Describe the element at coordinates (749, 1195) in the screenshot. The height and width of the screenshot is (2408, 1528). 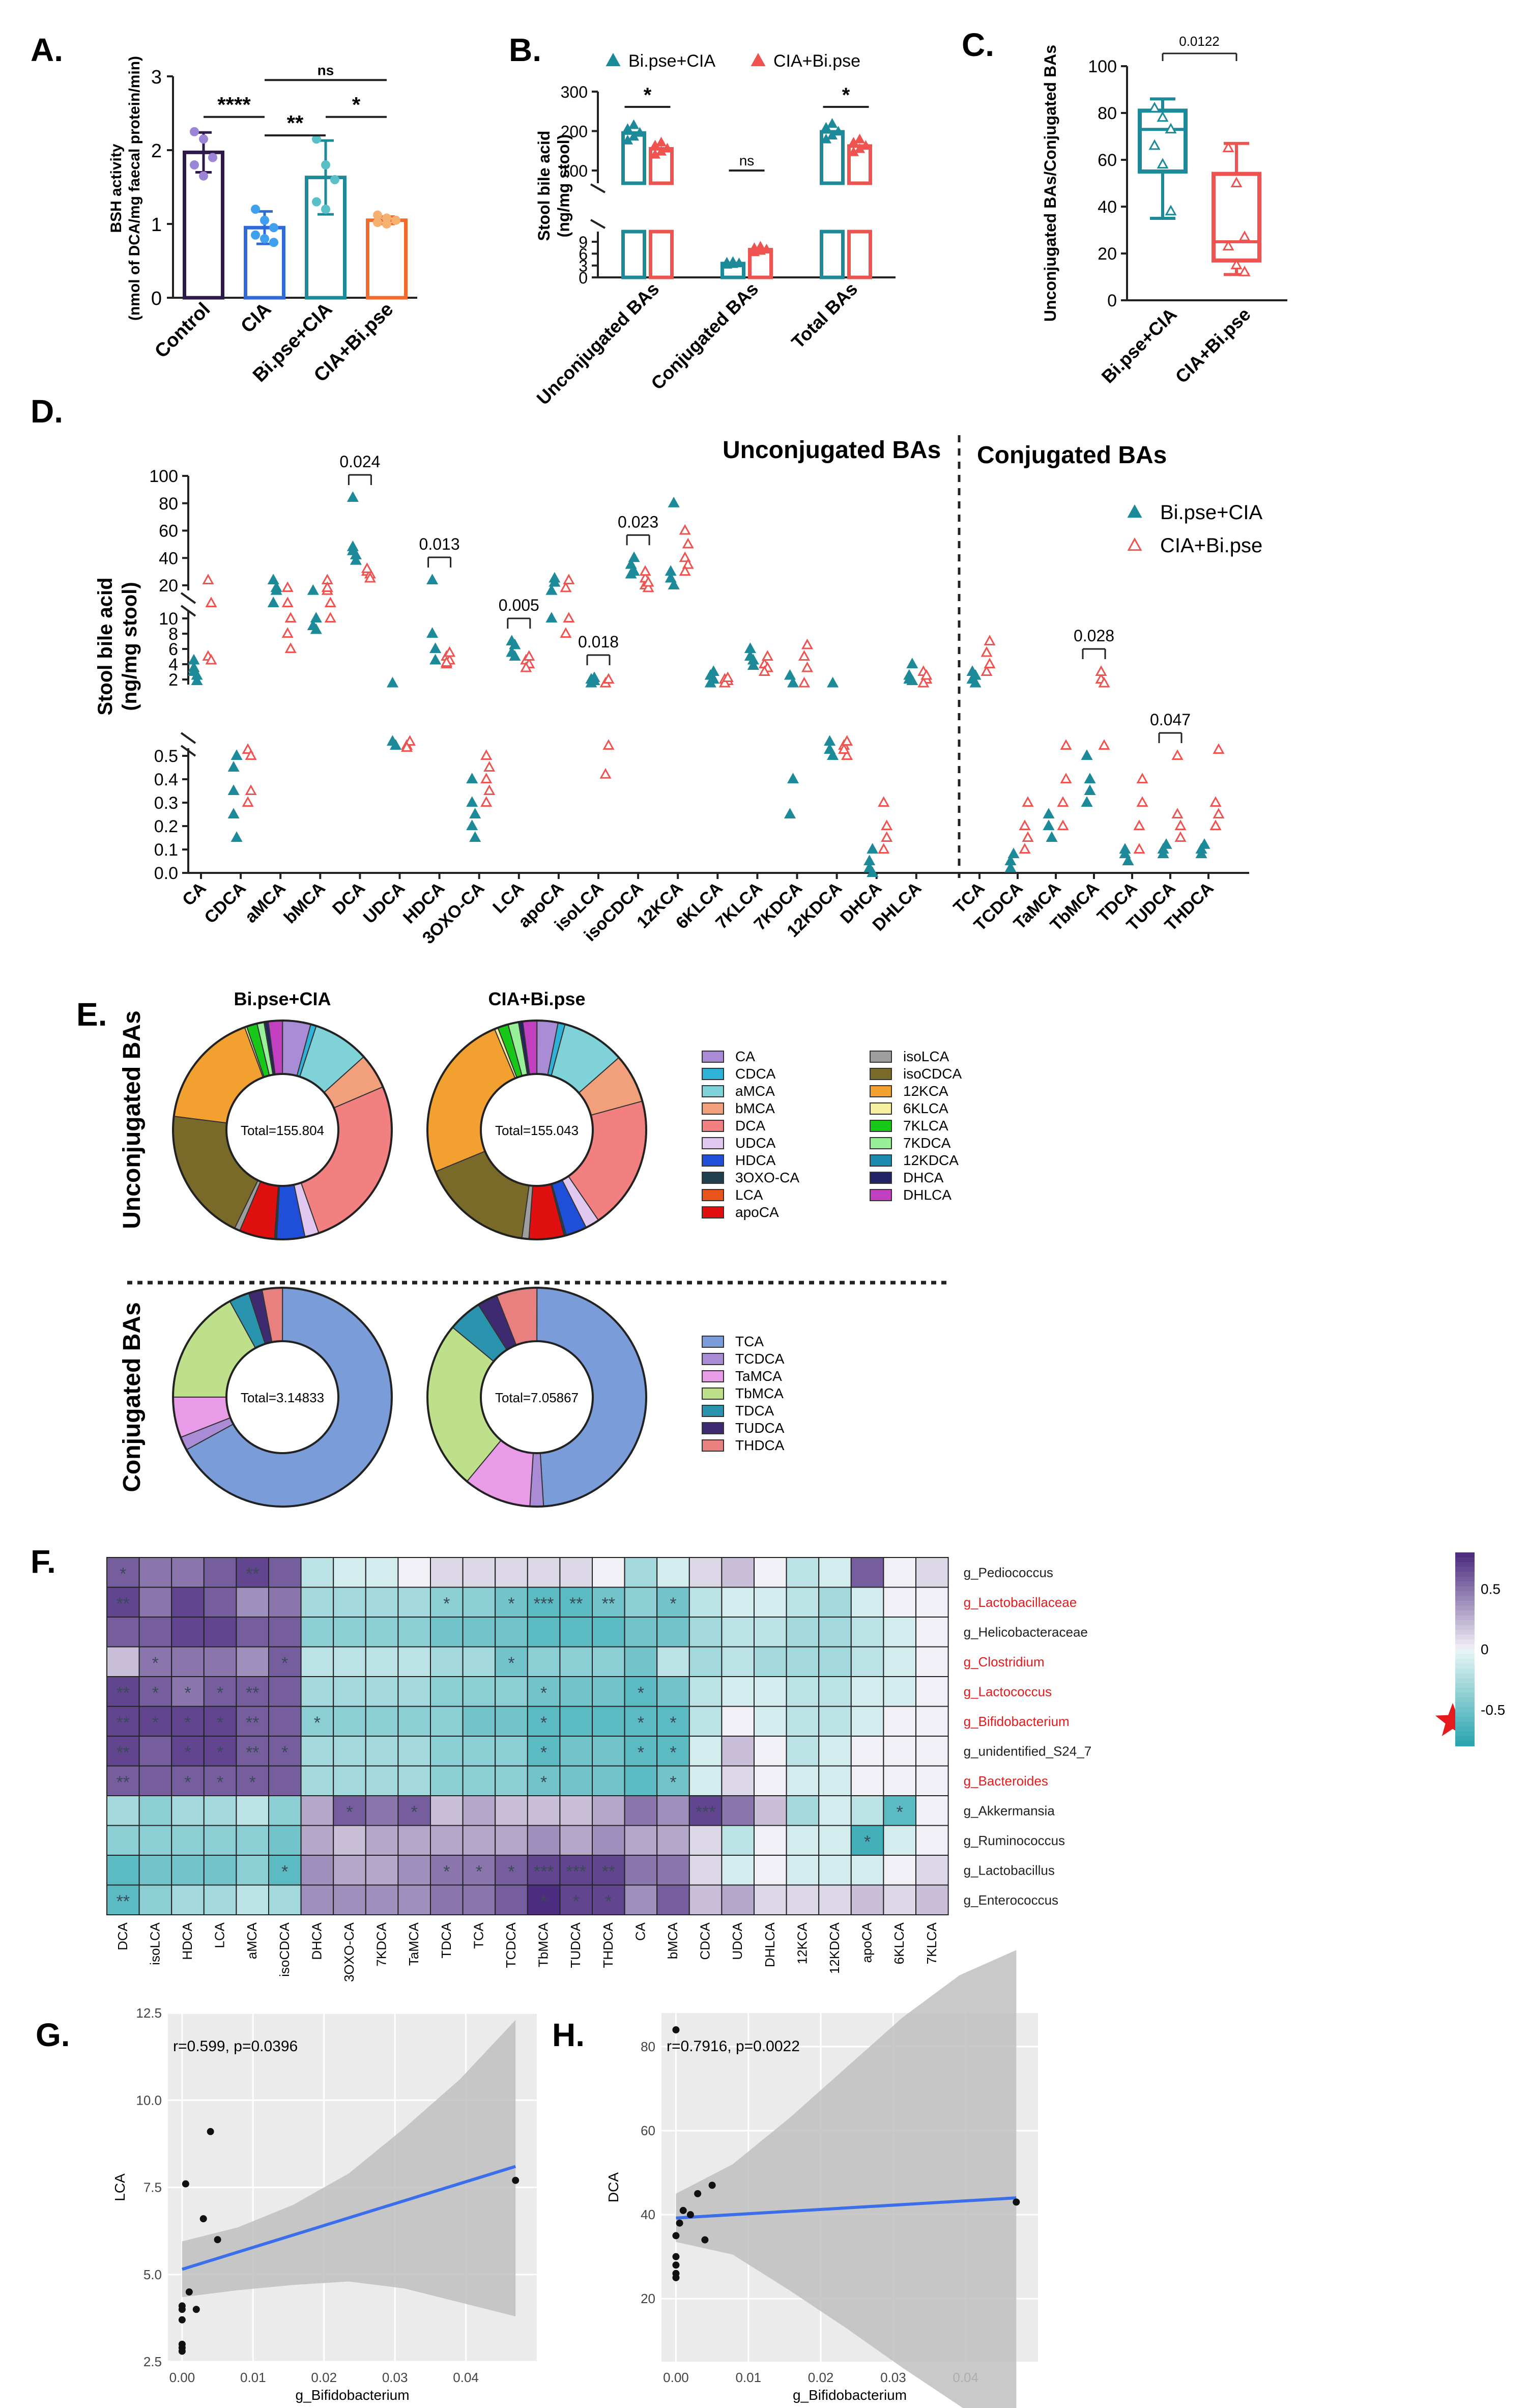
I see `e-legend-label: LCA` at that location.